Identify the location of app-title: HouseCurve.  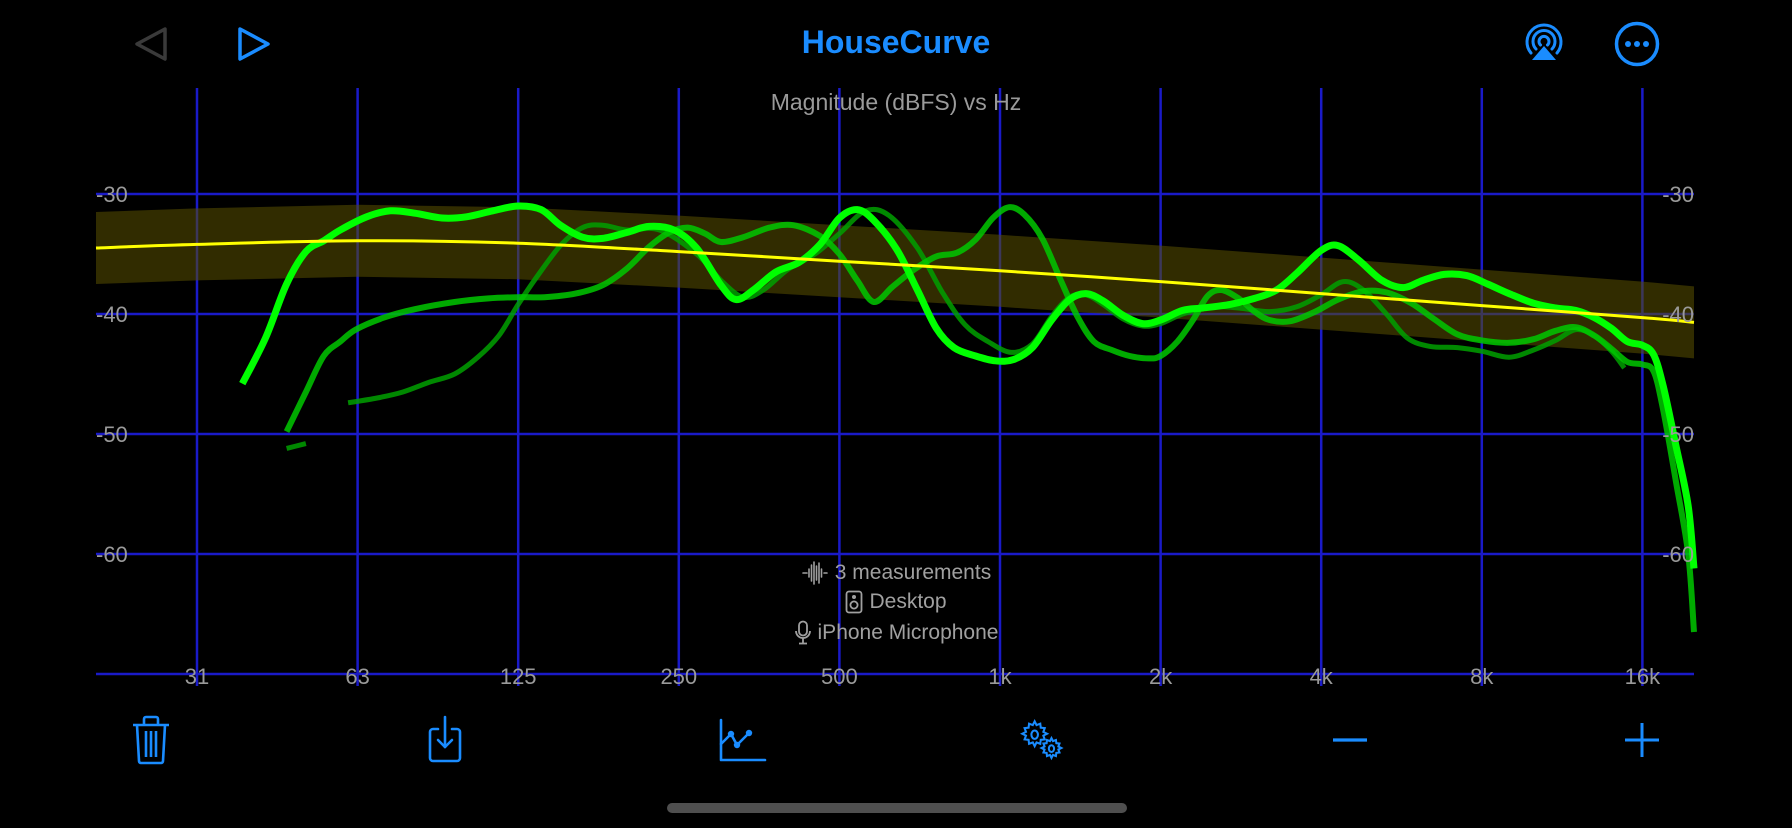
(896, 42).